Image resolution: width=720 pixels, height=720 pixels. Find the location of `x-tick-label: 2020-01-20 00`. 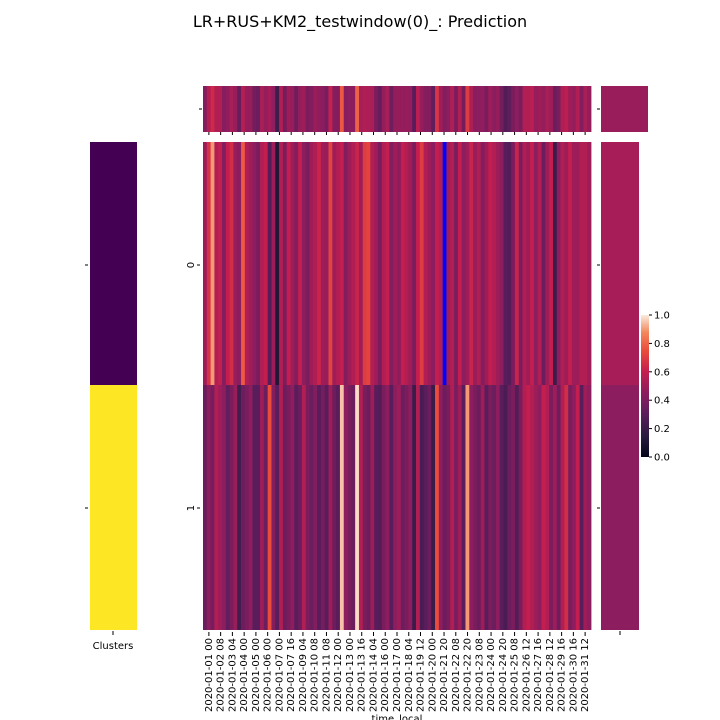

x-tick-label: 2020-01-20 00 is located at coordinates (432, 675).